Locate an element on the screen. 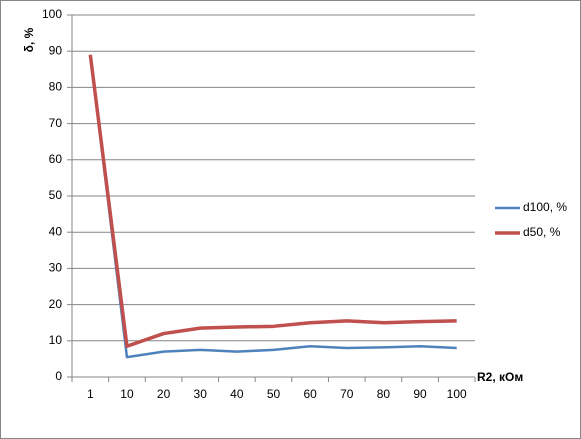  x-tick-label: 50 is located at coordinates (274, 394).